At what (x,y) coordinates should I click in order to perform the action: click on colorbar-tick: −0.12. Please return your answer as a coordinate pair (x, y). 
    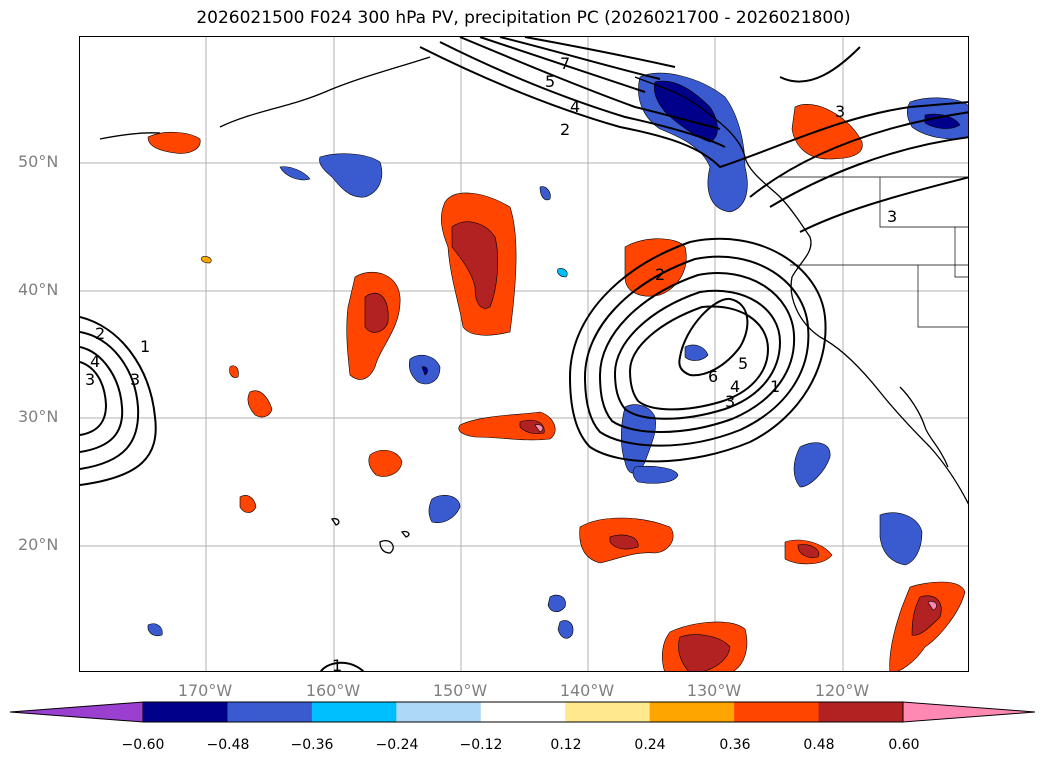
    Looking at the image, I should click on (481, 745).